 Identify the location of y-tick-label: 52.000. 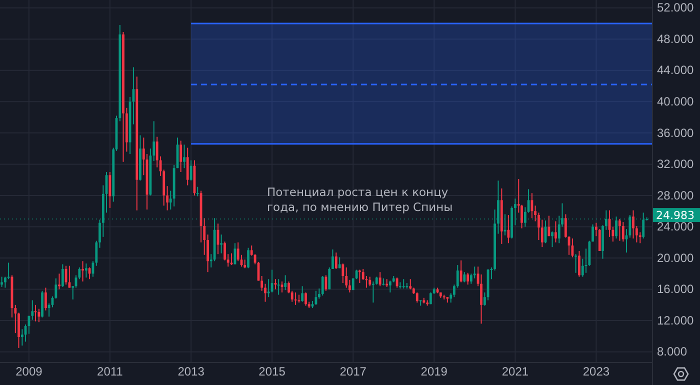
(675, 7).